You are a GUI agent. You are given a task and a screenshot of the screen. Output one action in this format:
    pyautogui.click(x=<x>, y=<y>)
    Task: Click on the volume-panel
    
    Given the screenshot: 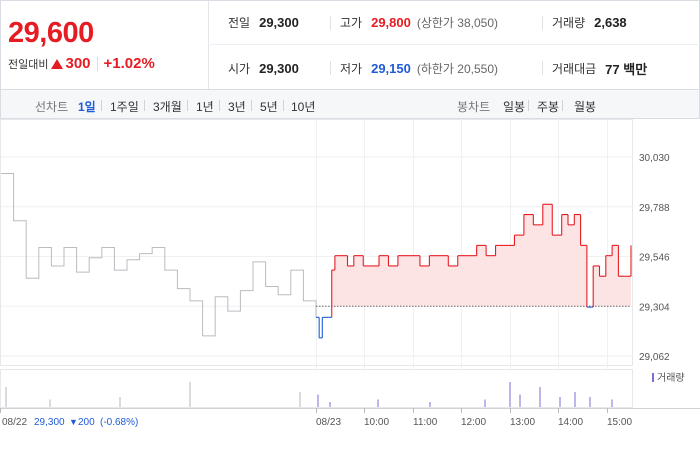 What is the action you would take?
    pyautogui.click(x=316, y=388)
    